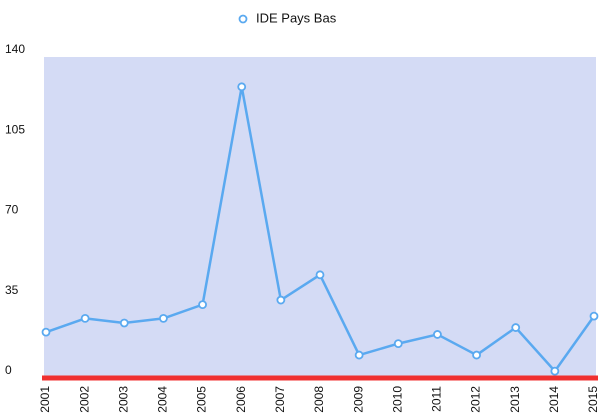 The width and height of the screenshot is (602, 419). I want to click on x-tick-label: 2008, so click(319, 399).